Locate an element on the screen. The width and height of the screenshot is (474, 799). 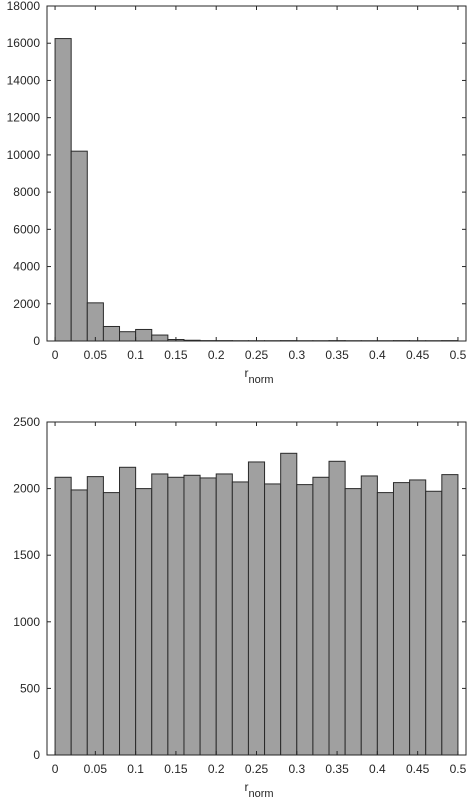
y-tick-label: 8000 is located at coordinates (26, 192).